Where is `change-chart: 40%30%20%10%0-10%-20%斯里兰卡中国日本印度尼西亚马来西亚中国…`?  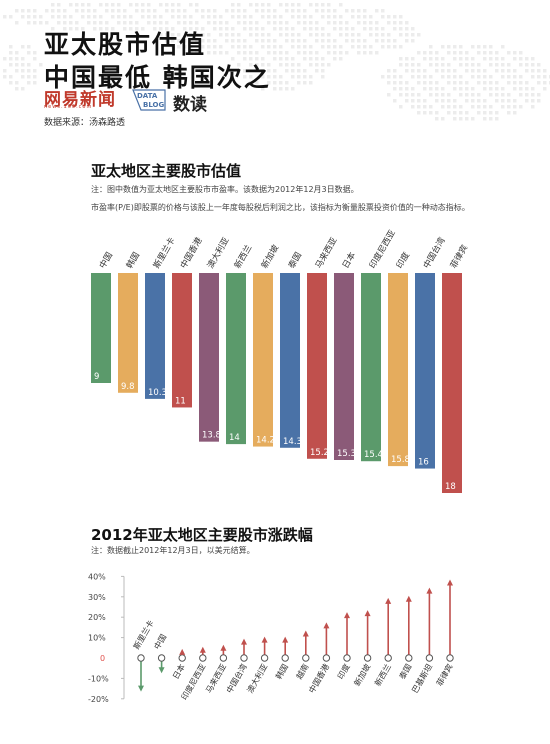 change-chart: 40%30%20%10%0-10%-20%斯里兰卡中国日本印度尼西亚马来西亚中国… is located at coordinates (271, 637).